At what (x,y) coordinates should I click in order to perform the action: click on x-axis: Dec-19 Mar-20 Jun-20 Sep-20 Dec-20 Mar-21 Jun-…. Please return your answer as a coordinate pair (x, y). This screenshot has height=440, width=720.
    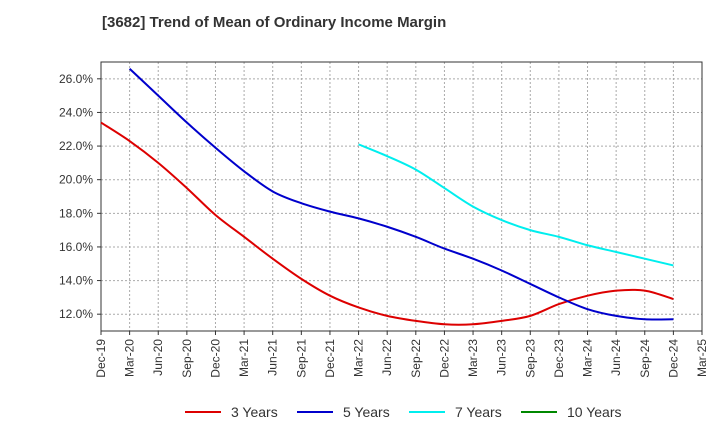
    Looking at the image, I should click on (401, 354).